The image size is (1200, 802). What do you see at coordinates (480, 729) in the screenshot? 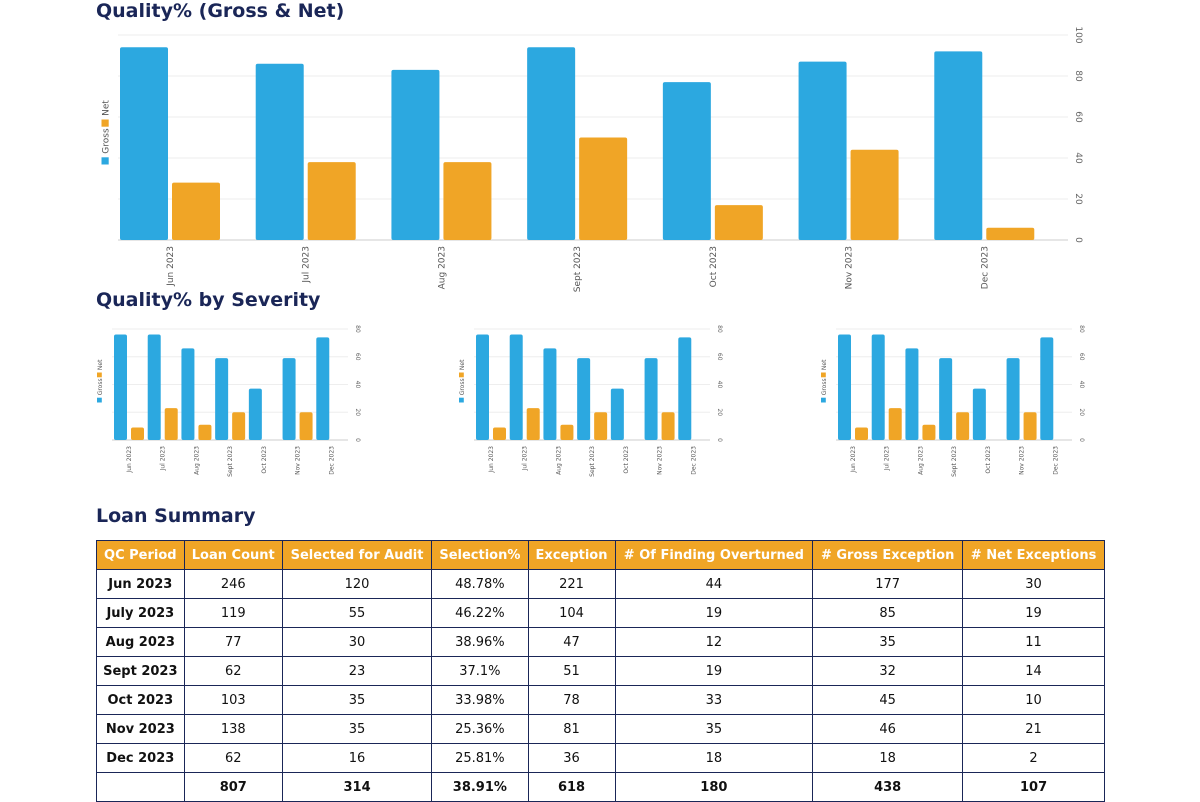
I see `table-cell: 25.36%` at bounding box center [480, 729].